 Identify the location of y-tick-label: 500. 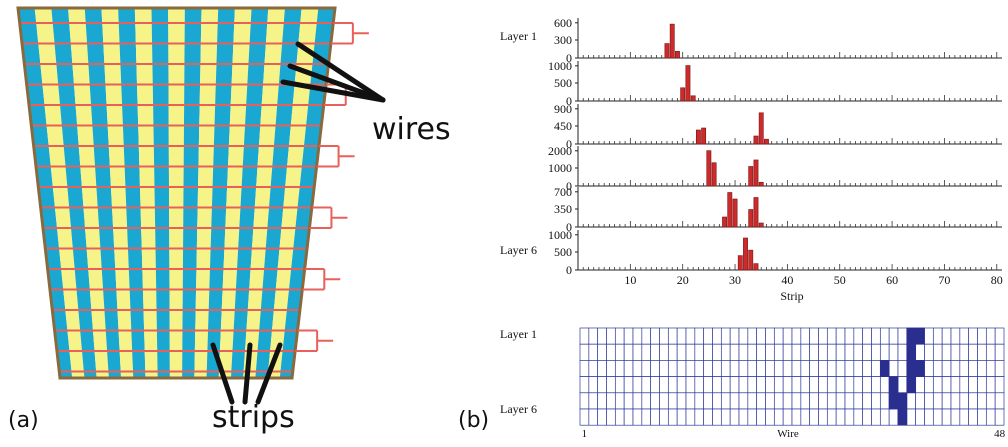
(563, 252).